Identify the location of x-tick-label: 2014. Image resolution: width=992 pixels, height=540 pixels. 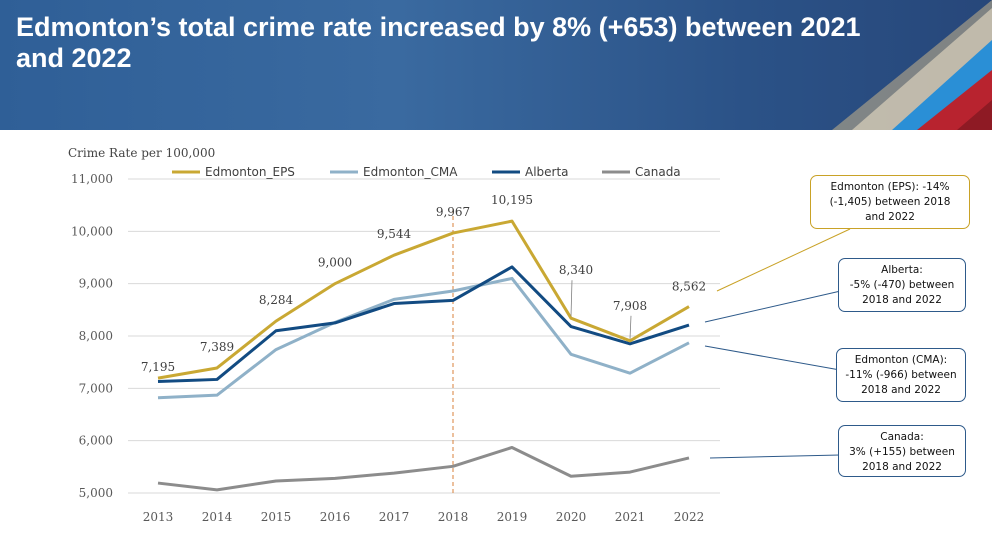
(217, 517).